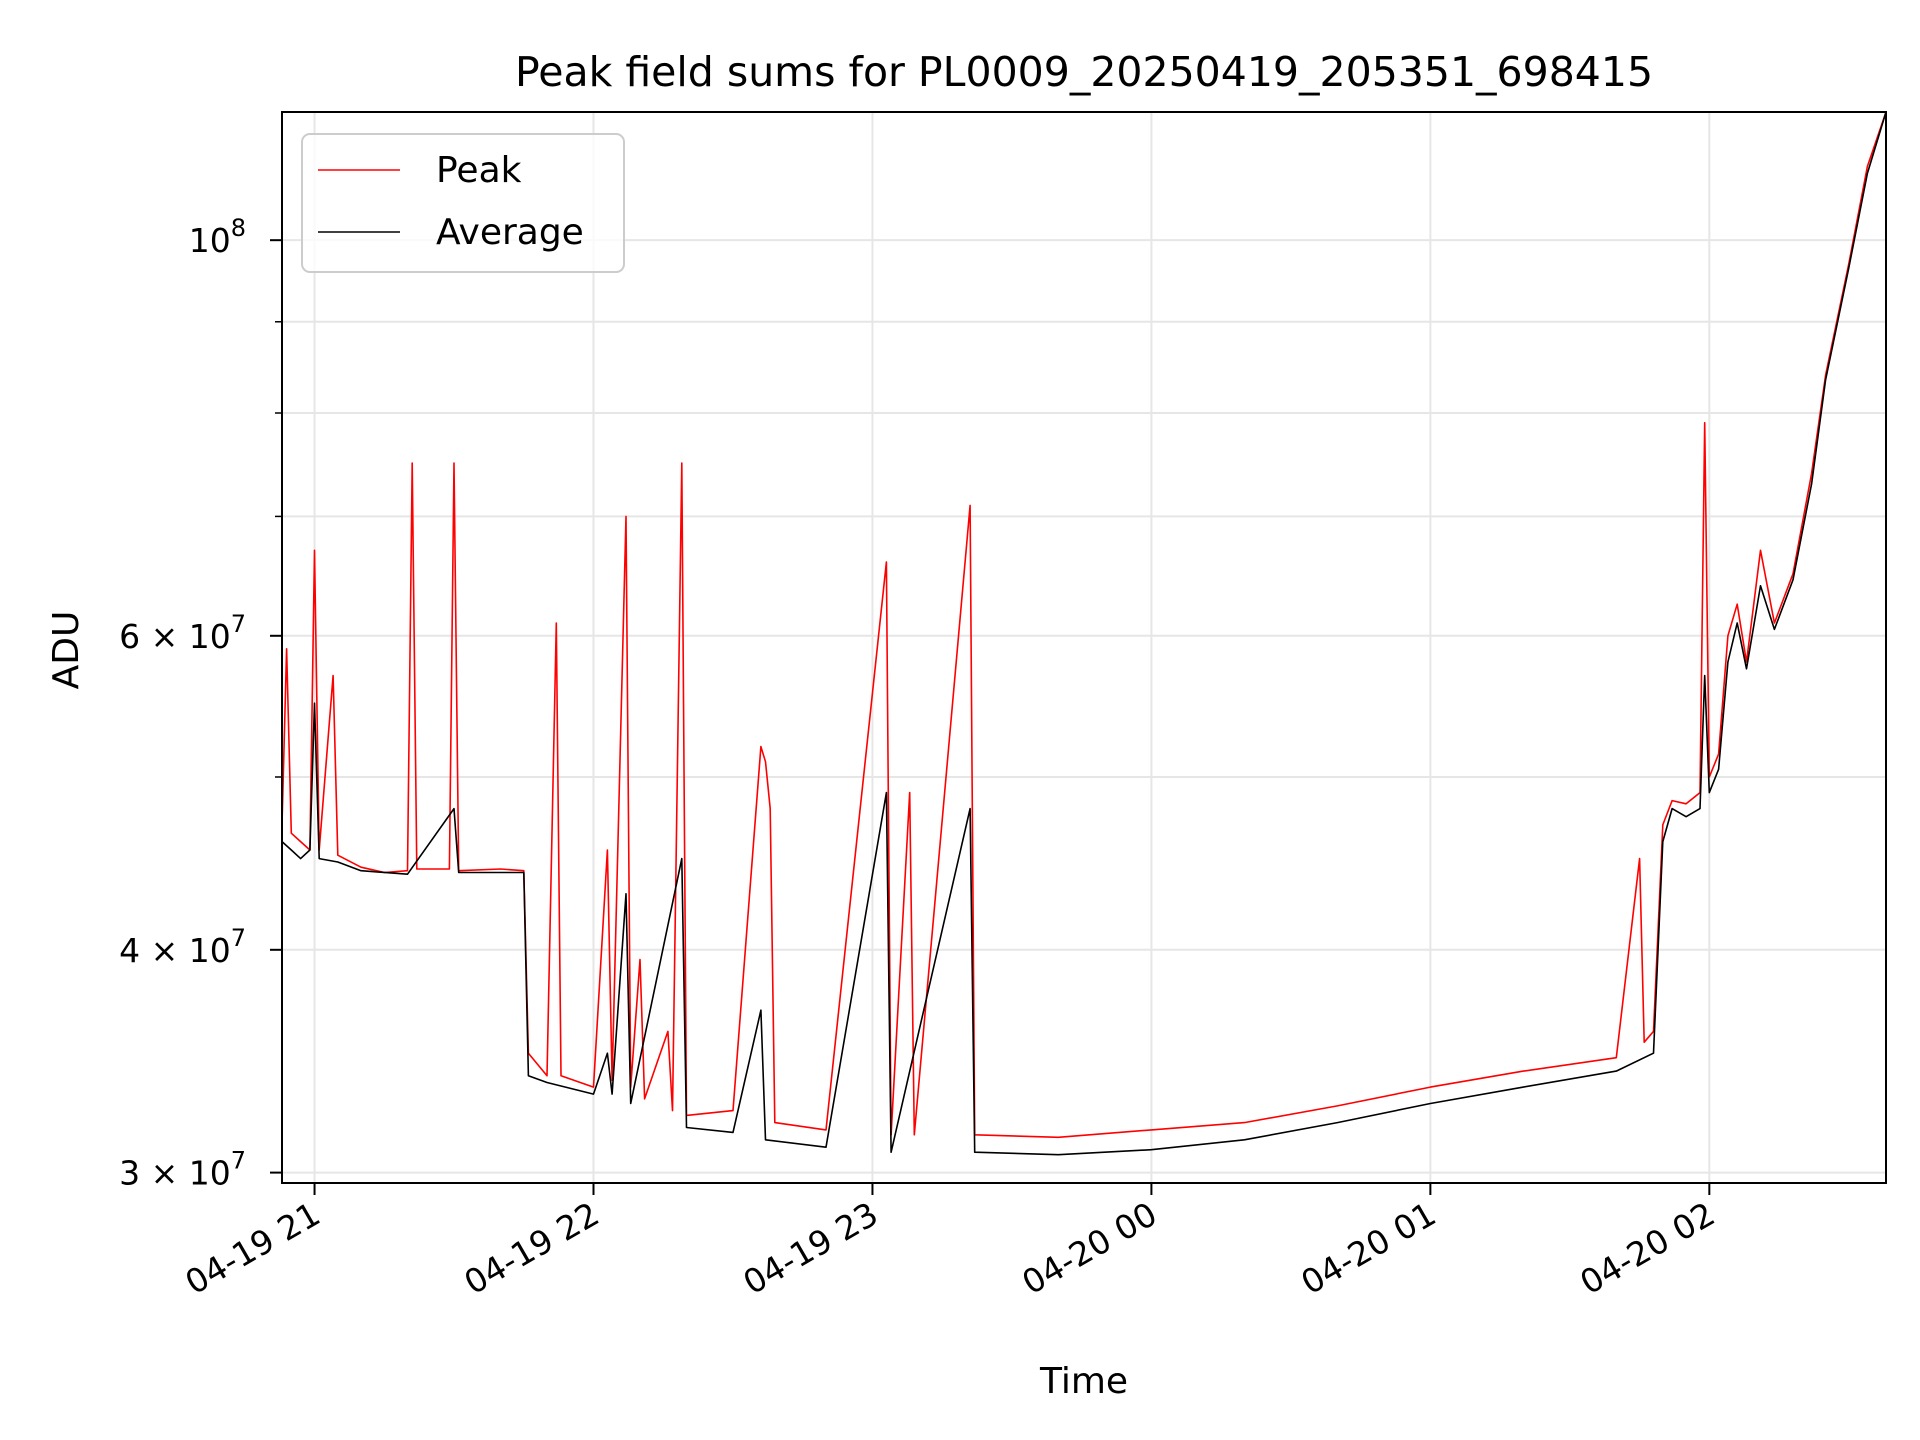 The height and width of the screenshot is (1440, 1920). Describe the element at coordinates (217, 237) in the screenshot. I see `y-tick-label: 108` at that location.